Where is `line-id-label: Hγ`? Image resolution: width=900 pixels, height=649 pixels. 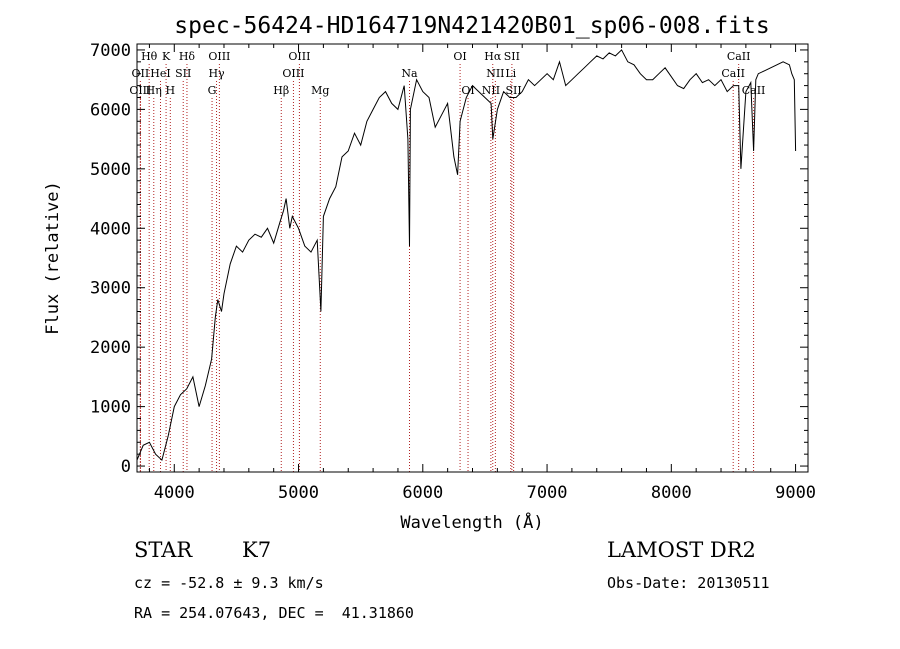
line-id-label: Hγ is located at coordinates (216, 73).